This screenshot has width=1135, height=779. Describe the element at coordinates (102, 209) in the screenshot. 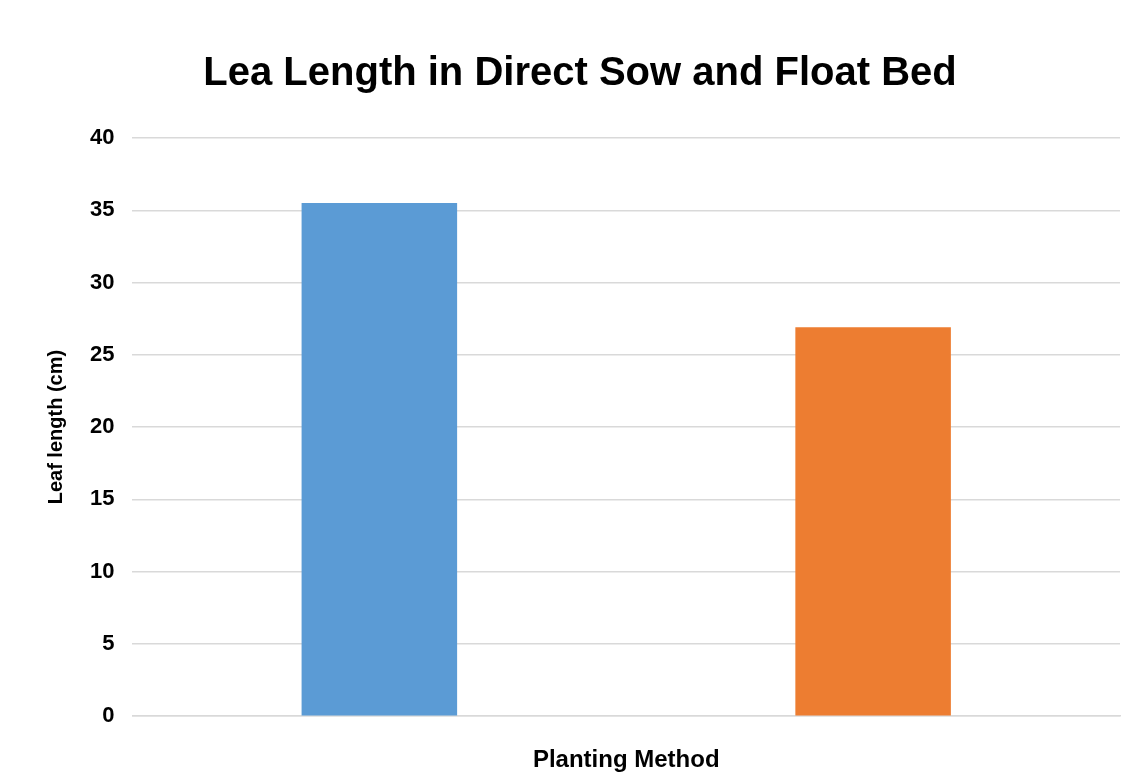

I see `y-tick-label: 35` at that location.